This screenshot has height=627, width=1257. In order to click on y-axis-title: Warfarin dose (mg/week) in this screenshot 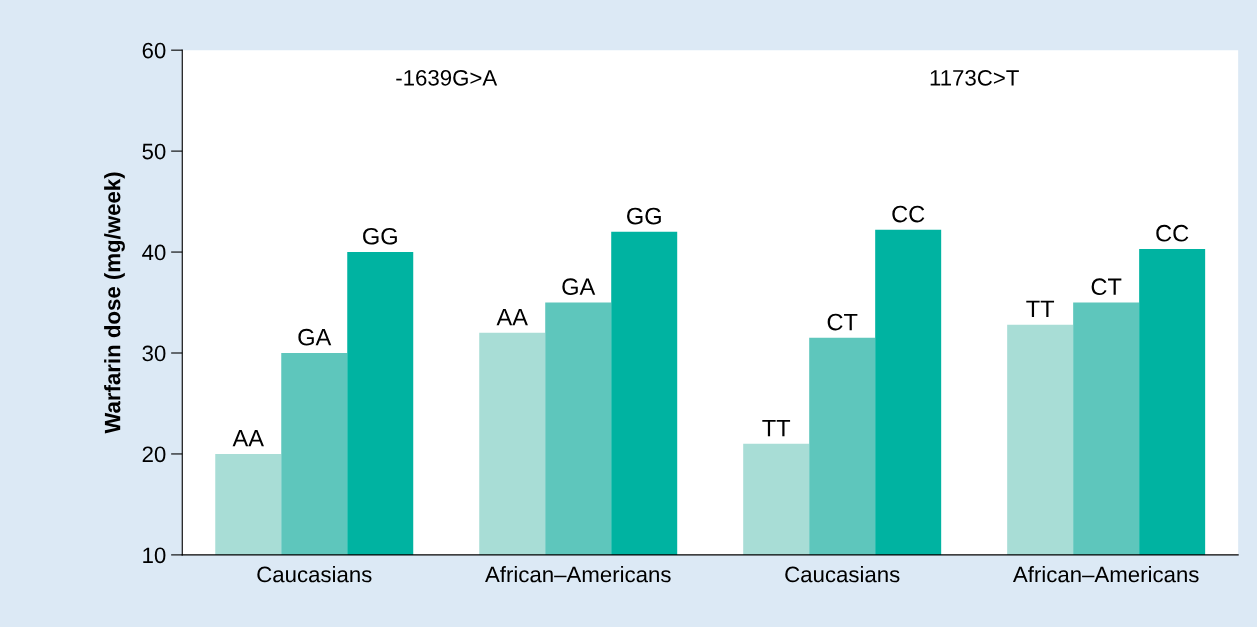, I will do `click(114, 303)`.